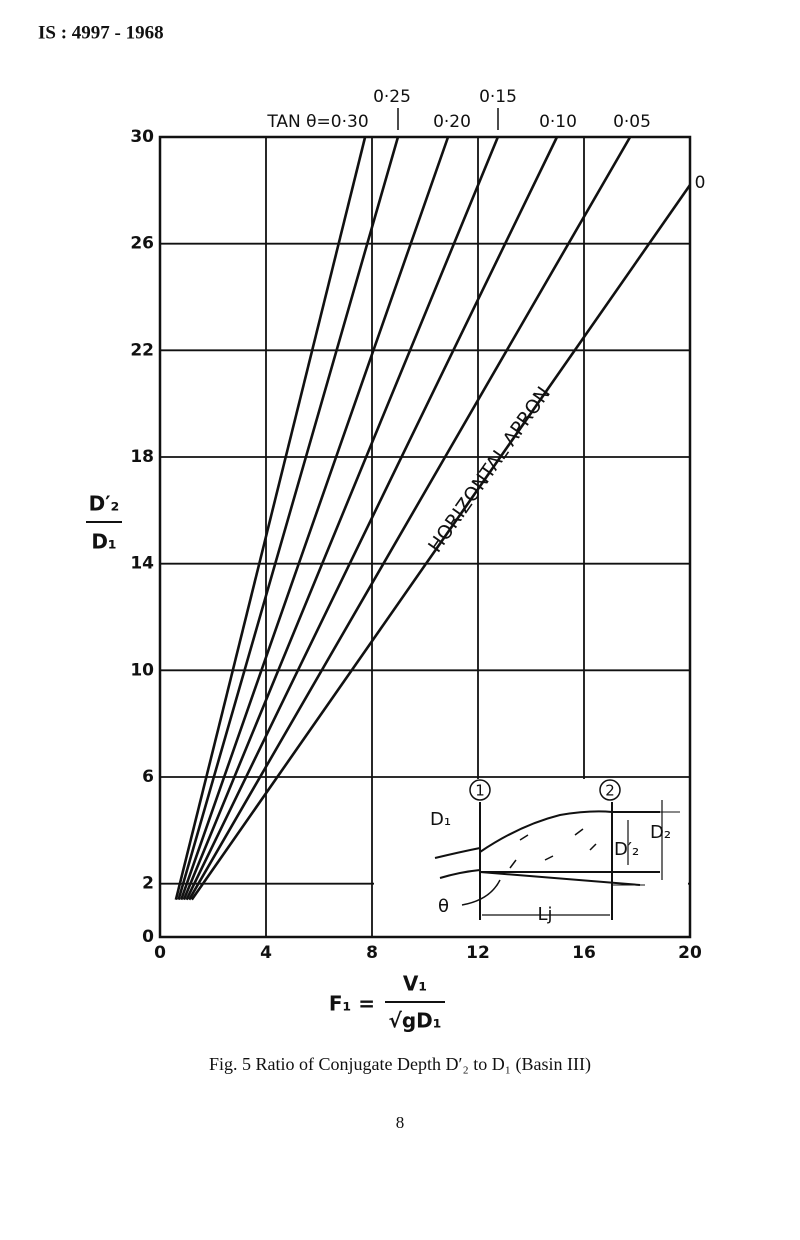  Describe the element at coordinates (142, 350) in the screenshot. I see `y-tick-label: 22` at that location.